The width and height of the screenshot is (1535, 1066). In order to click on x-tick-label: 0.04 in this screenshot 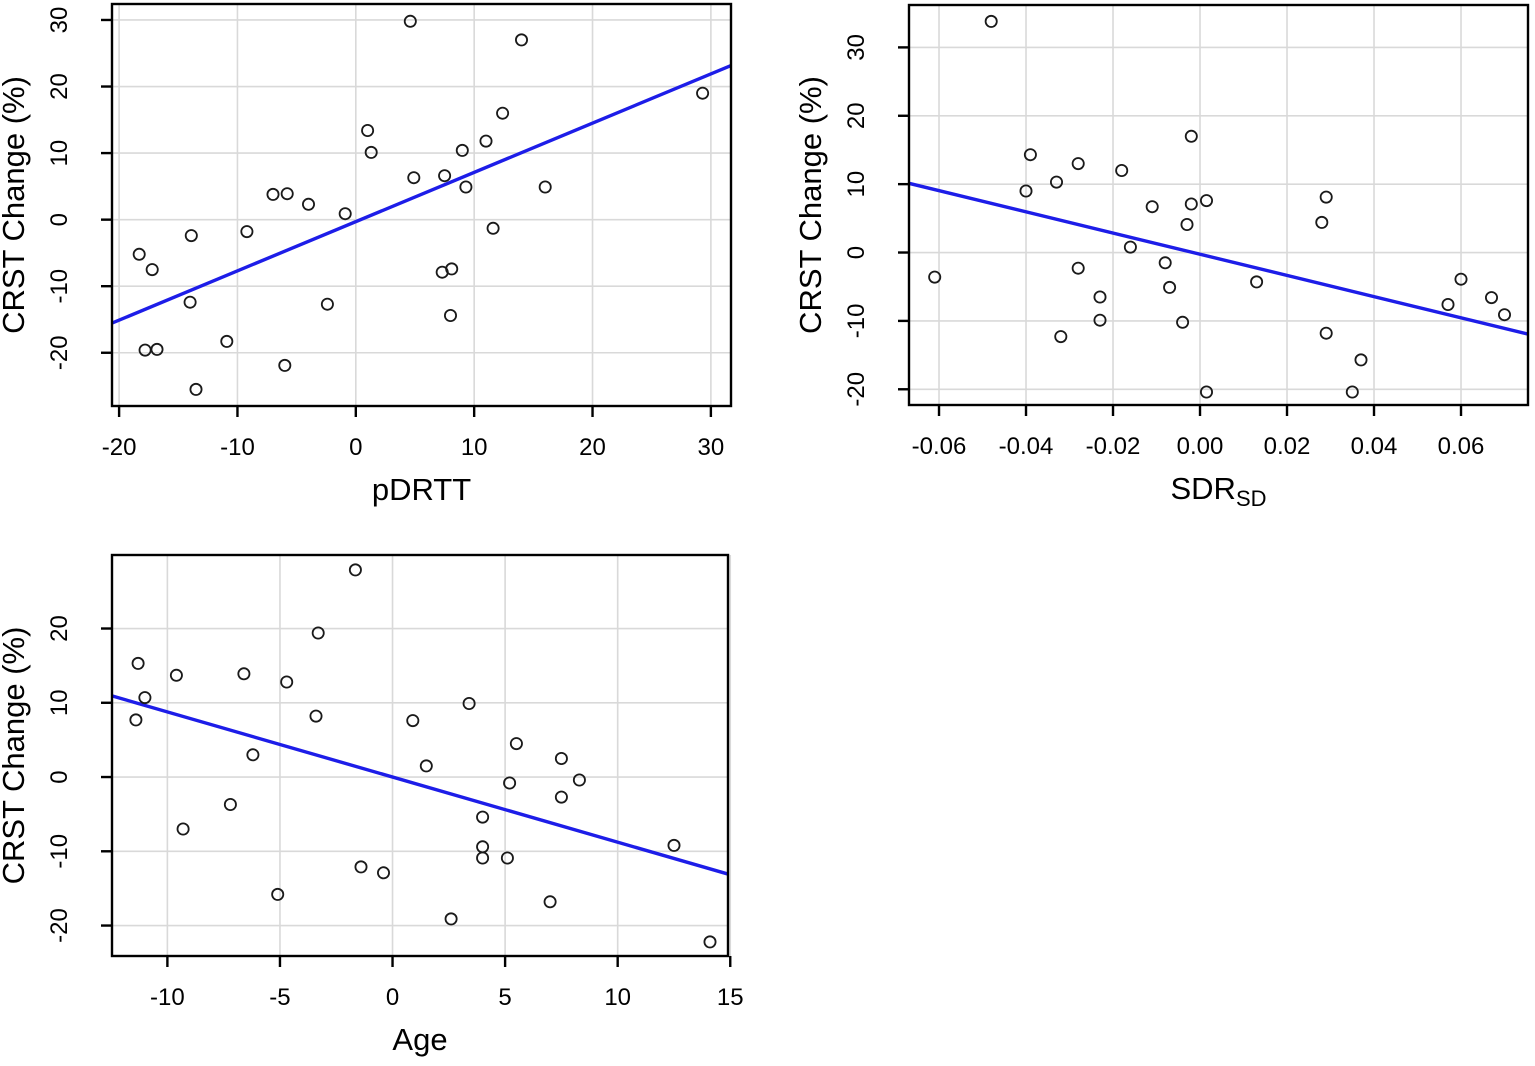, I will do `click(1374, 446)`.